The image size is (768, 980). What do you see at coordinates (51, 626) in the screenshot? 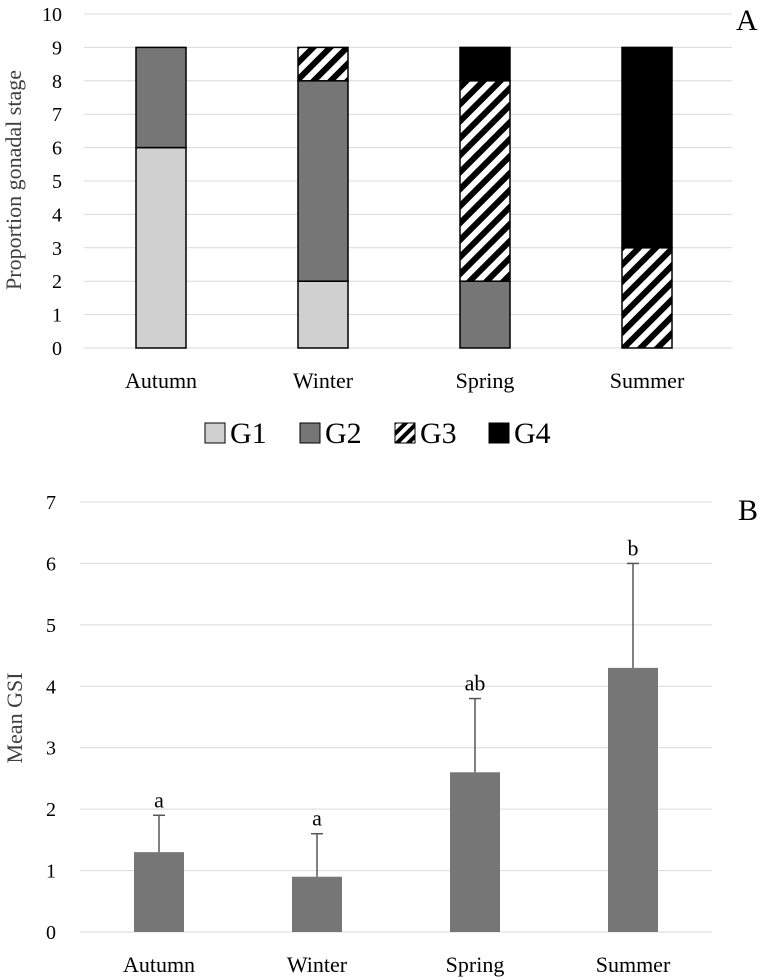
I see `y-tick-b-5: 5` at bounding box center [51, 626].